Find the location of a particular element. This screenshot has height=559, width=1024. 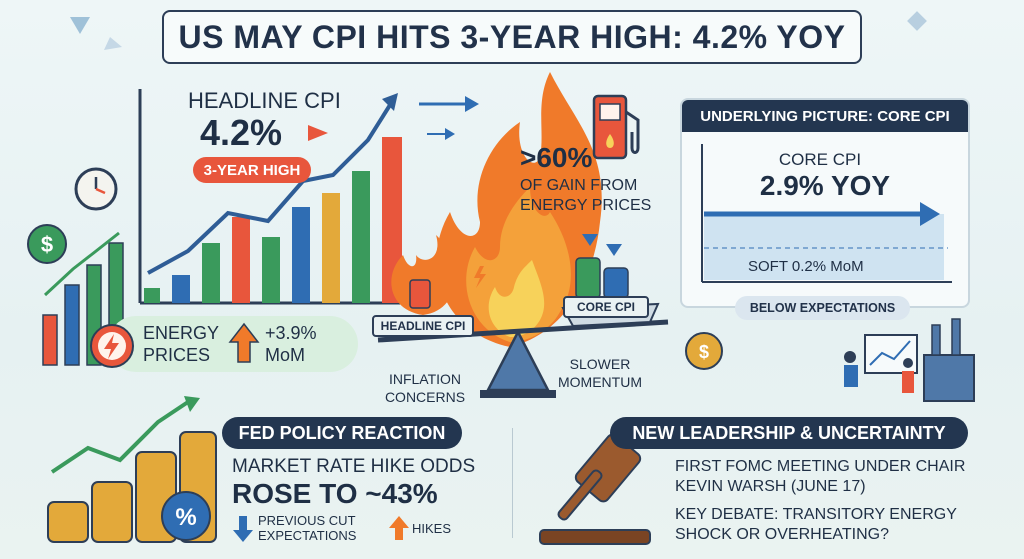

trend-line is located at coordinates (269, 189).